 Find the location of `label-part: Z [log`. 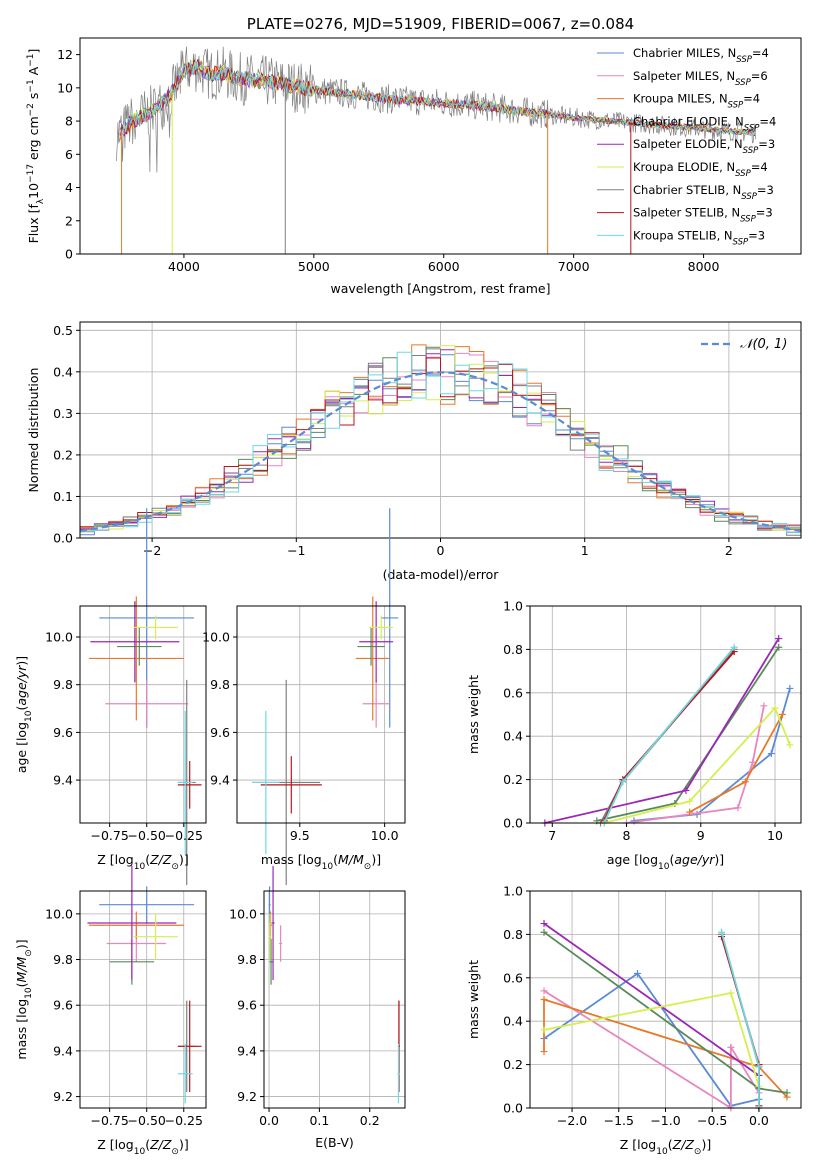

label-part: Z [log is located at coordinates (638, 1144).